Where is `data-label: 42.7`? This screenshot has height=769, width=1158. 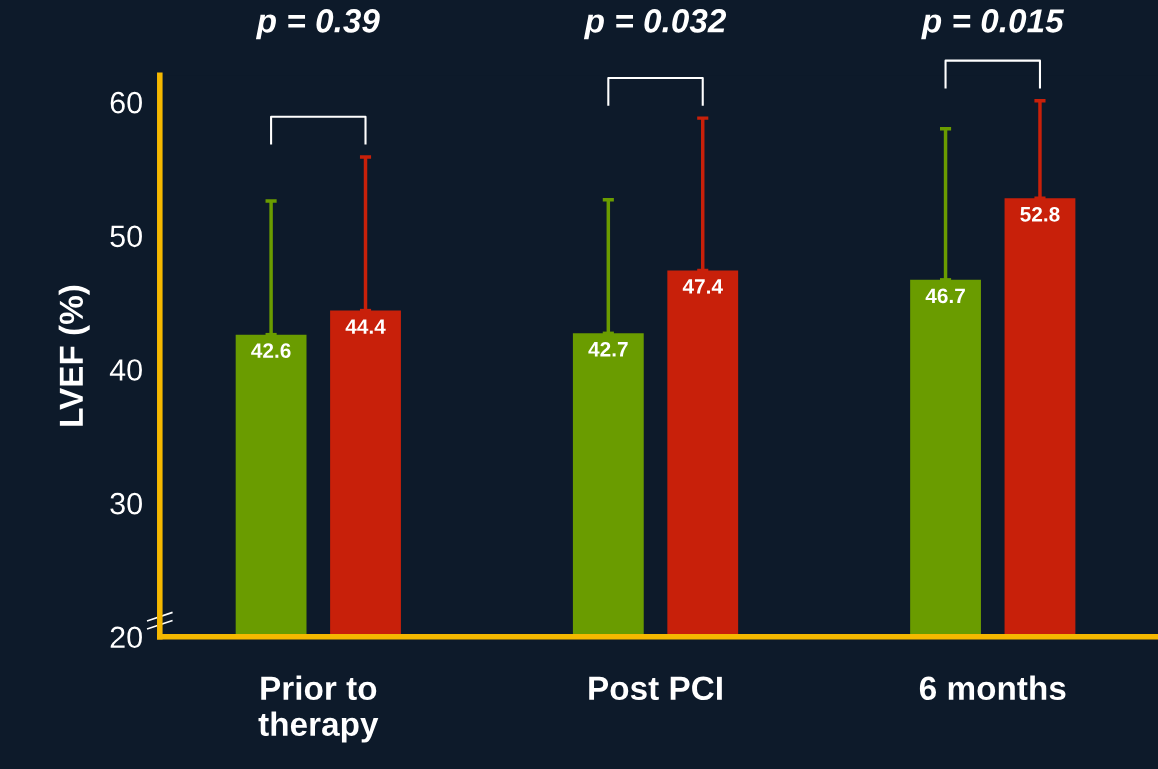 data-label: 42.7 is located at coordinates (608, 349).